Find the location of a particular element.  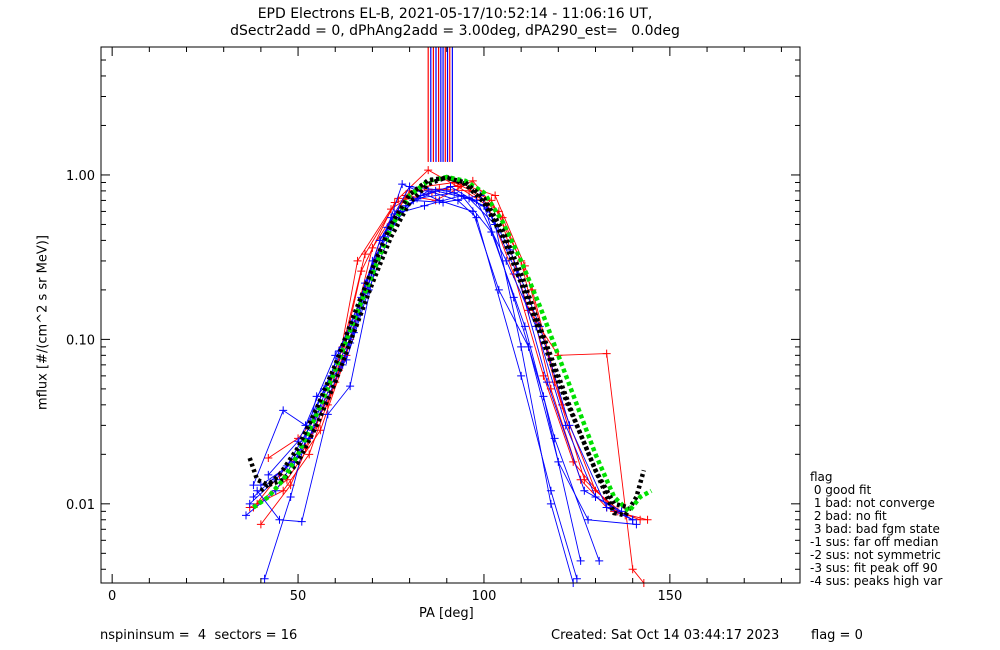

legend-item-5: -2 sus: not symmetric is located at coordinates (875, 555).